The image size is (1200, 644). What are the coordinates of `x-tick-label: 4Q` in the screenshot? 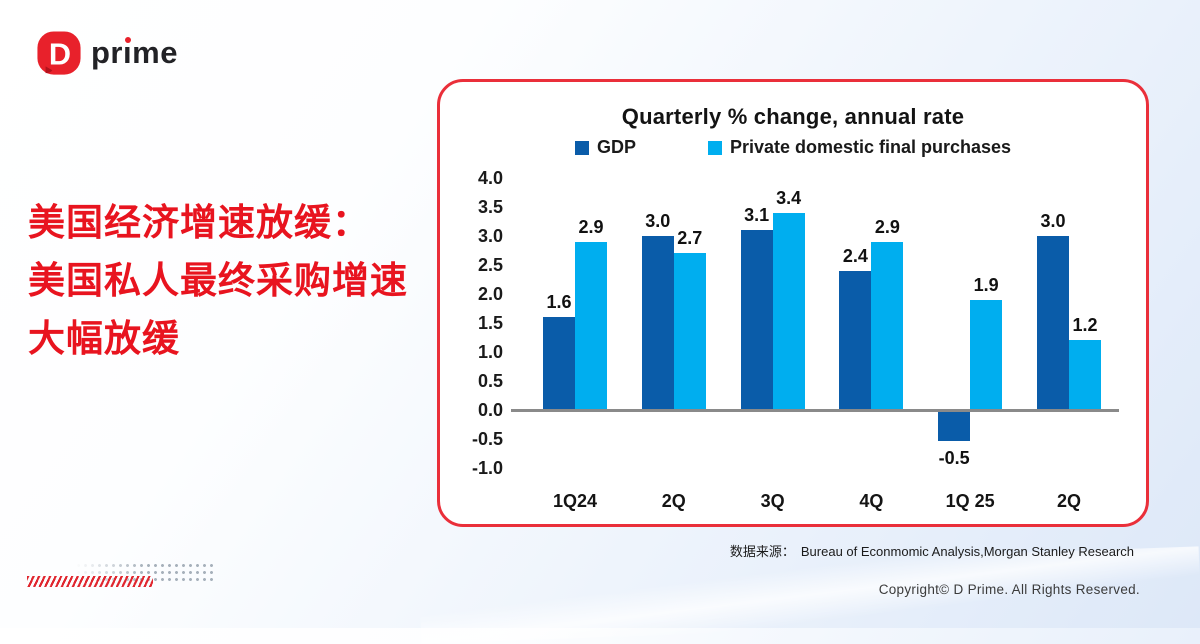 It's located at (871, 501).